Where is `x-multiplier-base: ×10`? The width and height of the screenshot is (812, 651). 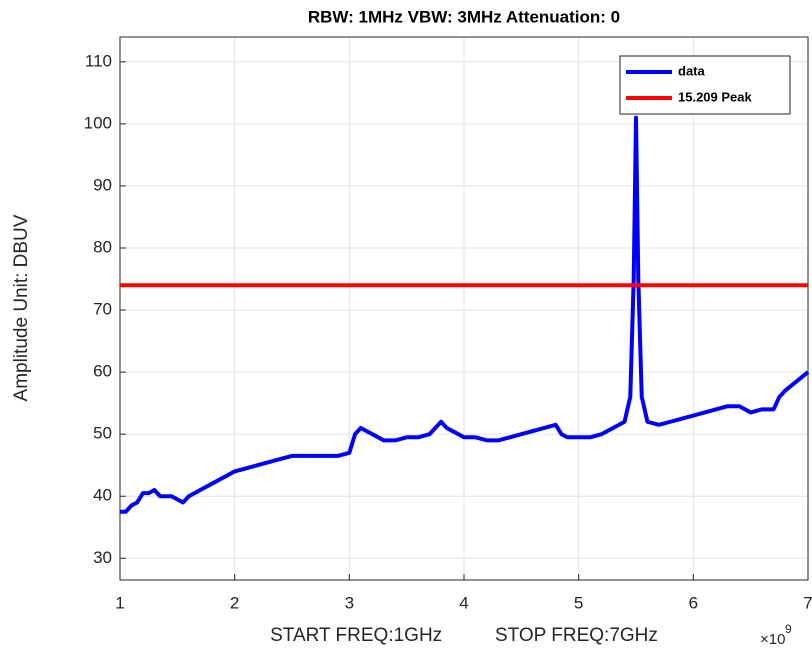 x-multiplier-base: ×10 is located at coordinates (772, 639).